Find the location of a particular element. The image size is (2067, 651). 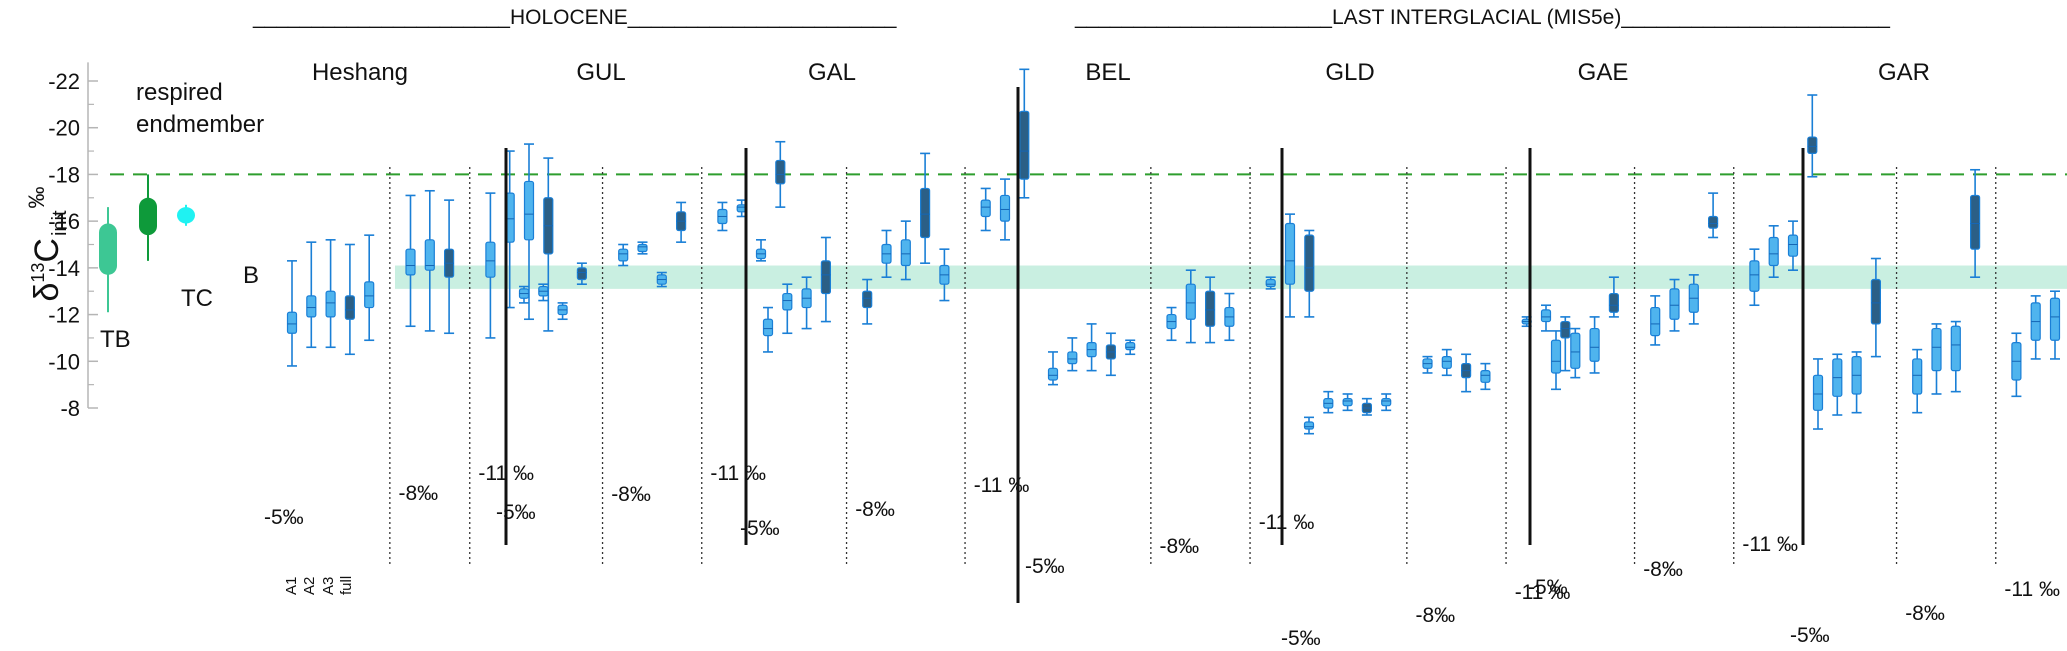

endmember-label: B is located at coordinates (251, 275).